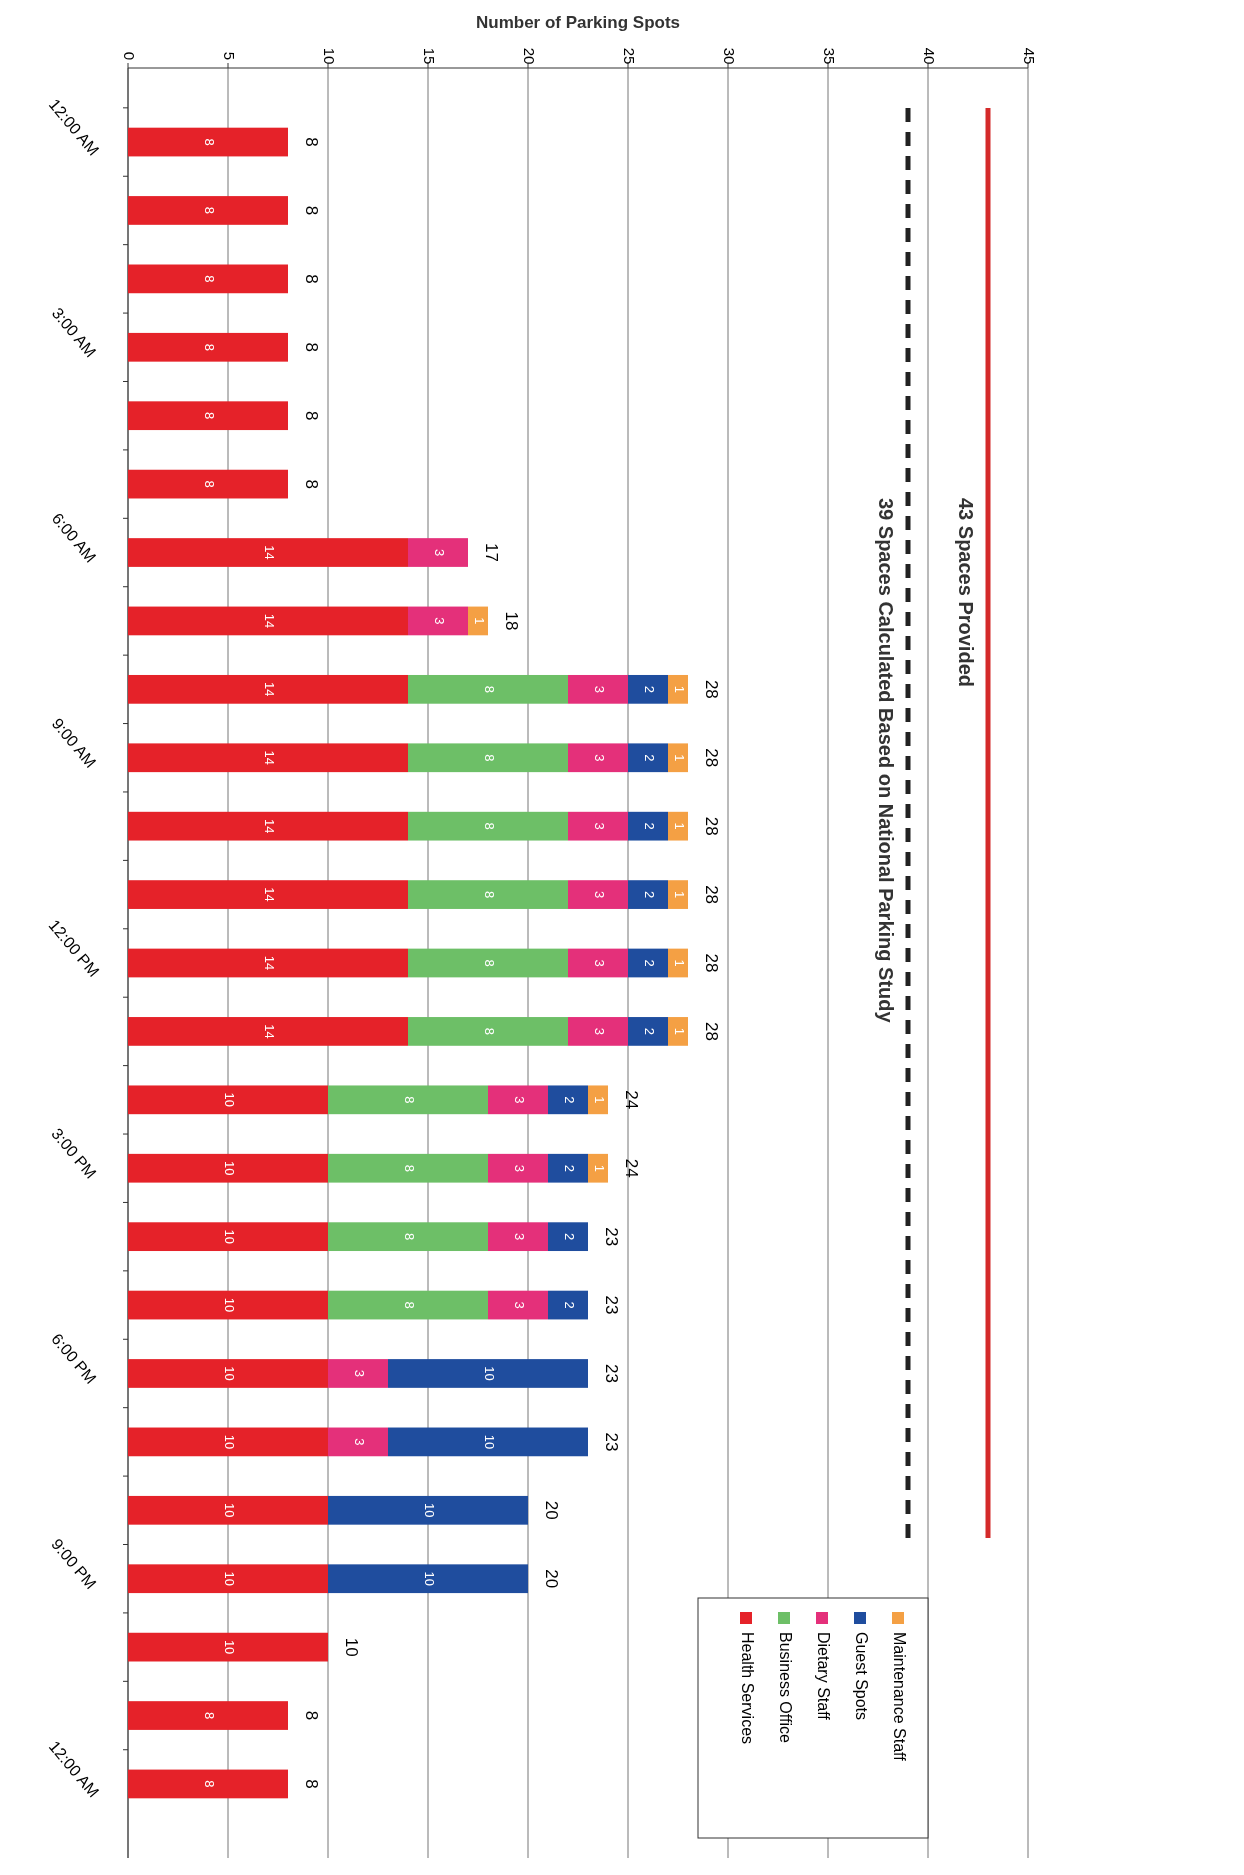 The width and height of the screenshot is (1244, 1875). I want to click on ref-line-label: 39 Spaces Calculated Based on National Parking Study, so click(885, 761).